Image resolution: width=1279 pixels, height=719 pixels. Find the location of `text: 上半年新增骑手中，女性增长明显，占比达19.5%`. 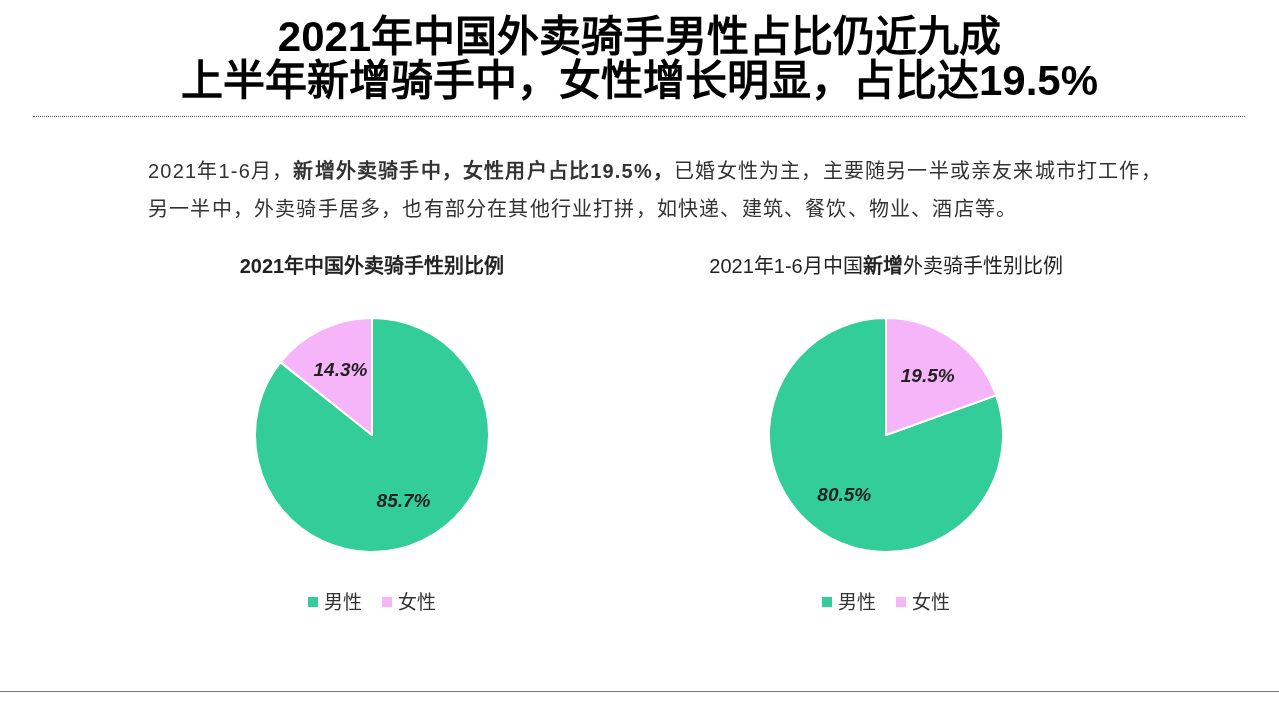

text: 上半年新增骑手中，女性增长明显，占比达19.5% is located at coordinates (639, 80).